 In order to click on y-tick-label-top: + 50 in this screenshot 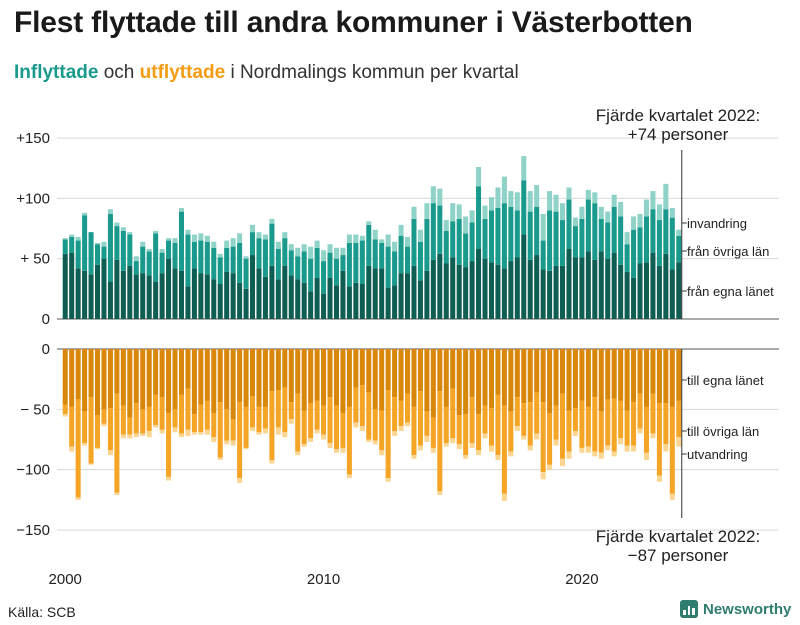, I will do `click(35, 259)`.